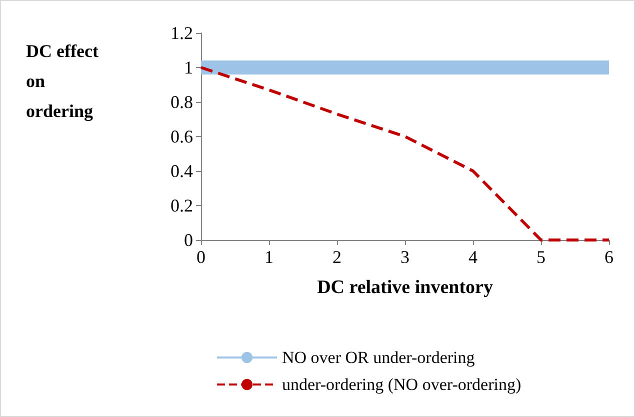  I want to click on x-tick-label: 6, so click(609, 257).